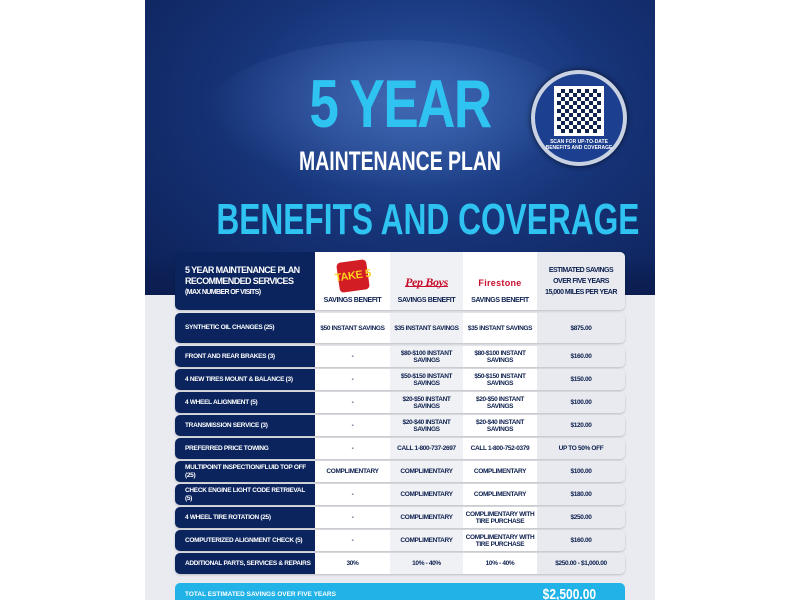  Describe the element at coordinates (579, 110) in the screenshot. I see `qr-code-icon` at that location.